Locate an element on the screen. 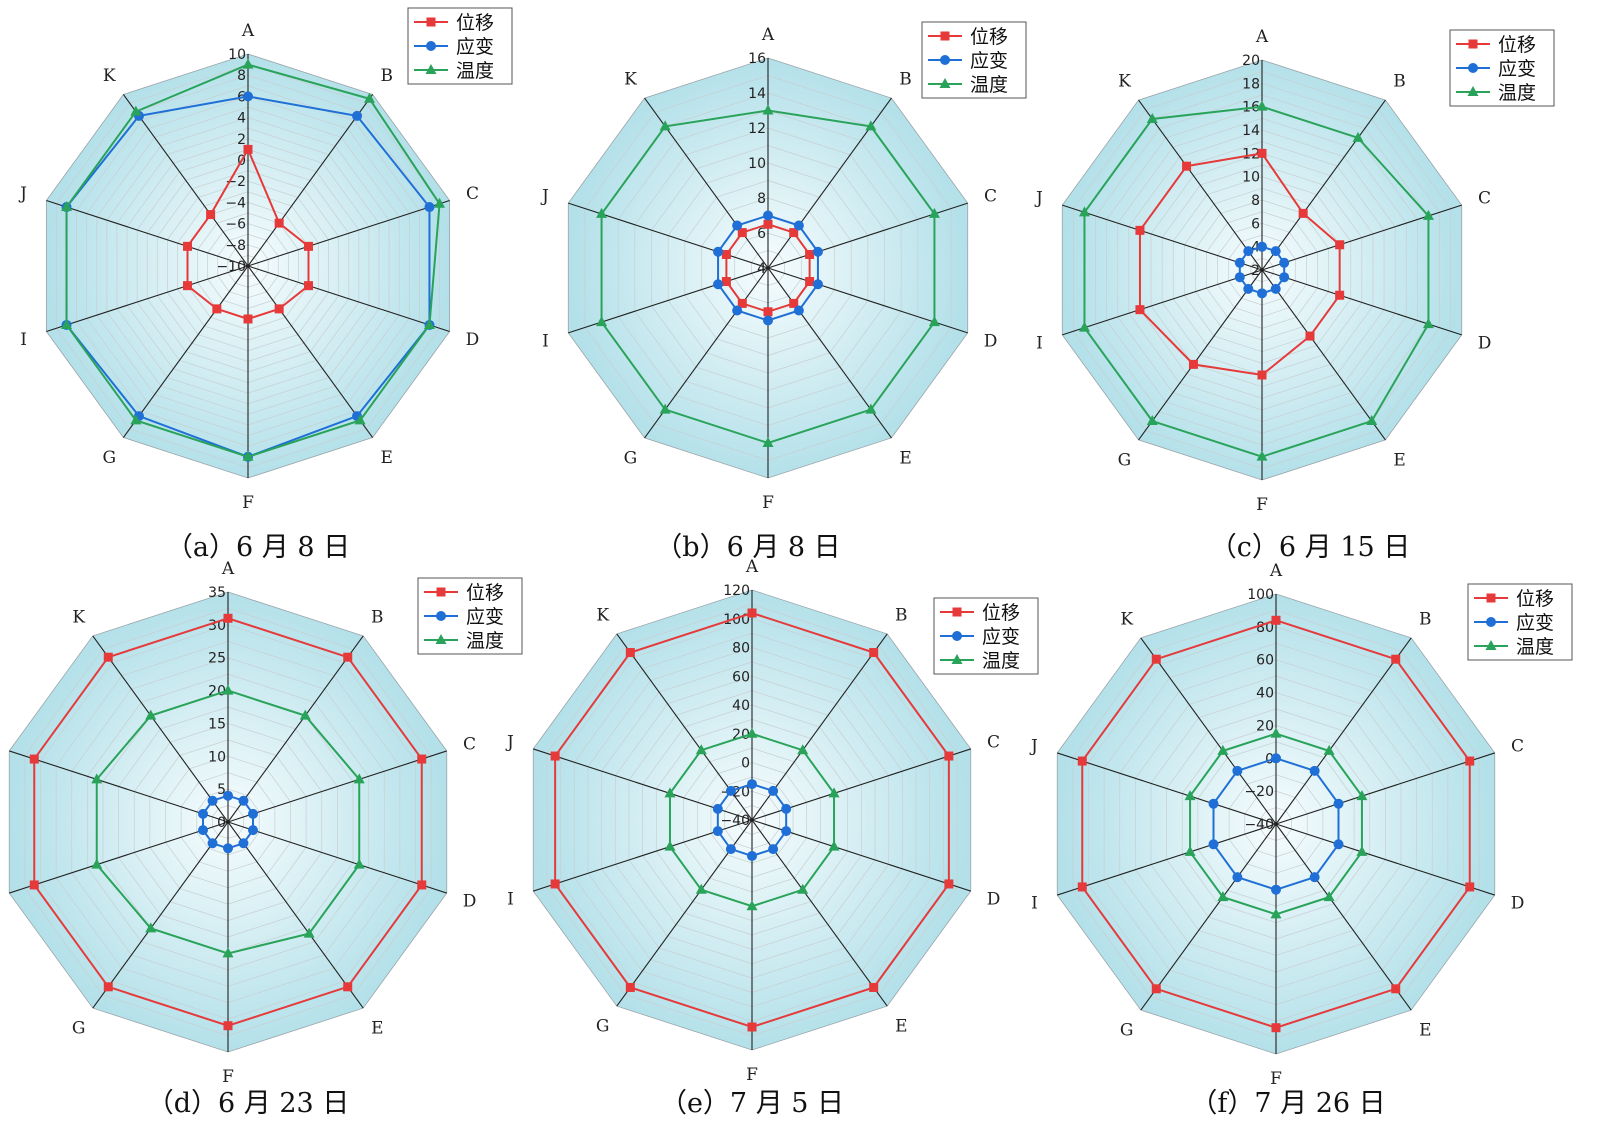 This screenshot has height=1144, width=1600. tick-label: 5 is located at coordinates (221, 790).